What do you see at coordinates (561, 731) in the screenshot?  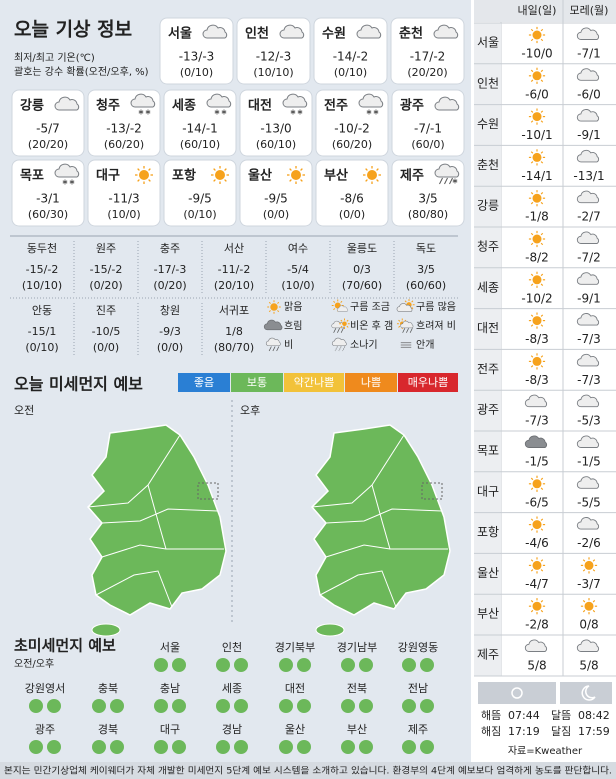 I see `sun-moon-label: 달짐` at bounding box center [561, 731].